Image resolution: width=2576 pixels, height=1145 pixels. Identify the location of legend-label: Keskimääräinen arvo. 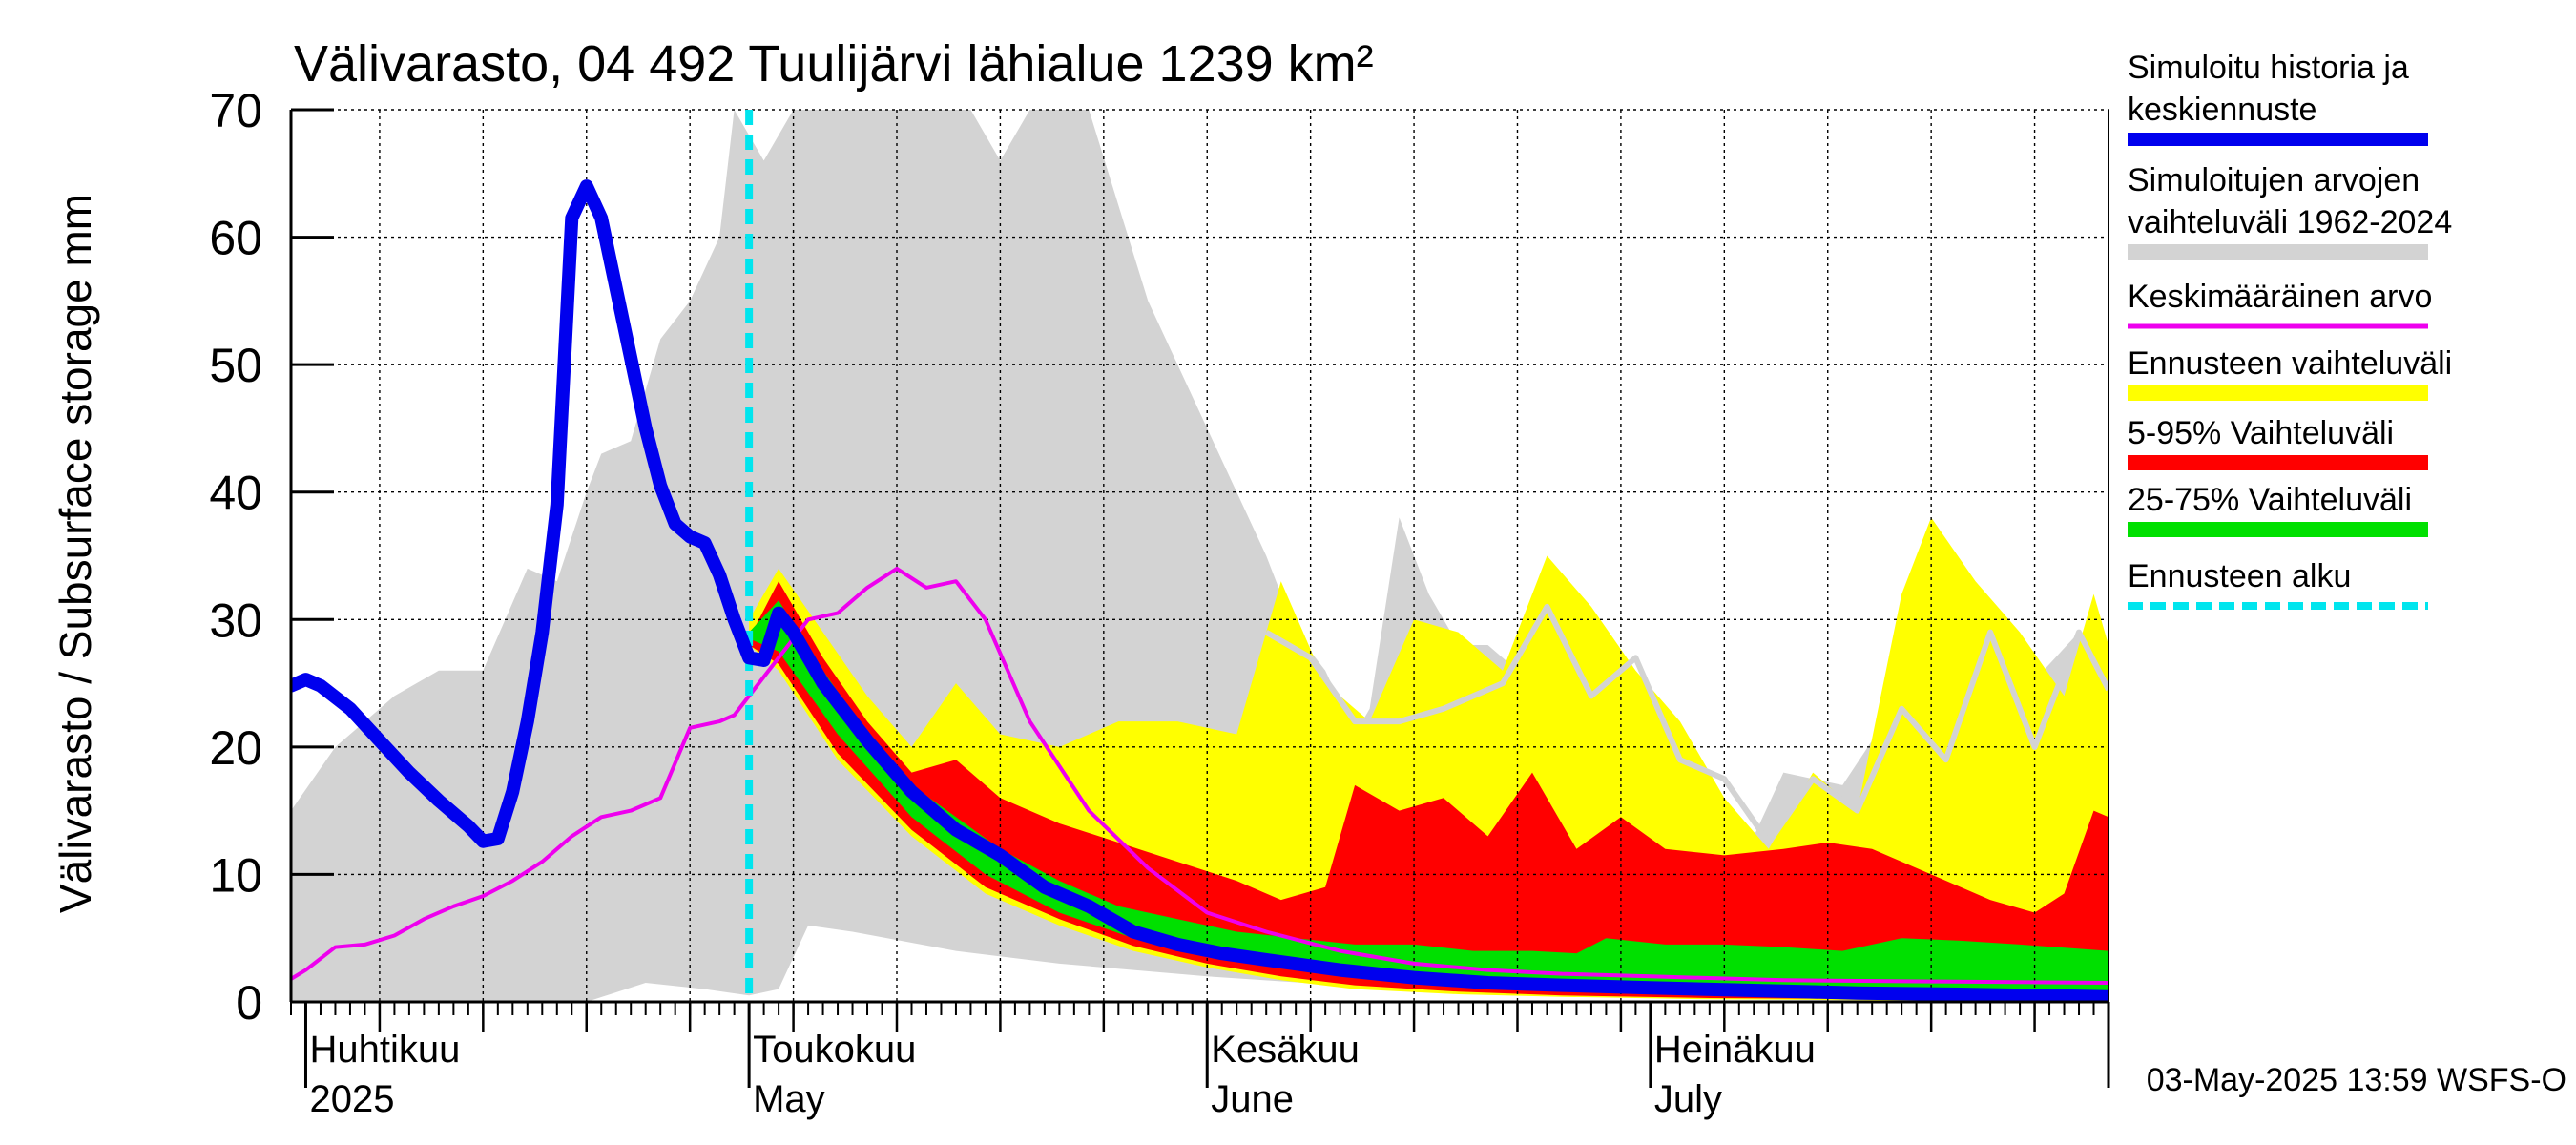
(2280, 297).